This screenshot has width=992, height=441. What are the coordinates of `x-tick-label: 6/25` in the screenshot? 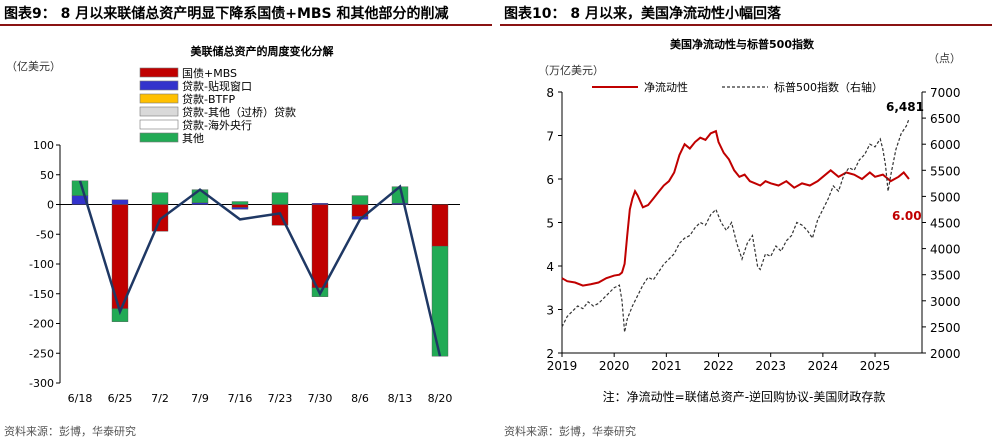 It's located at (120, 398).